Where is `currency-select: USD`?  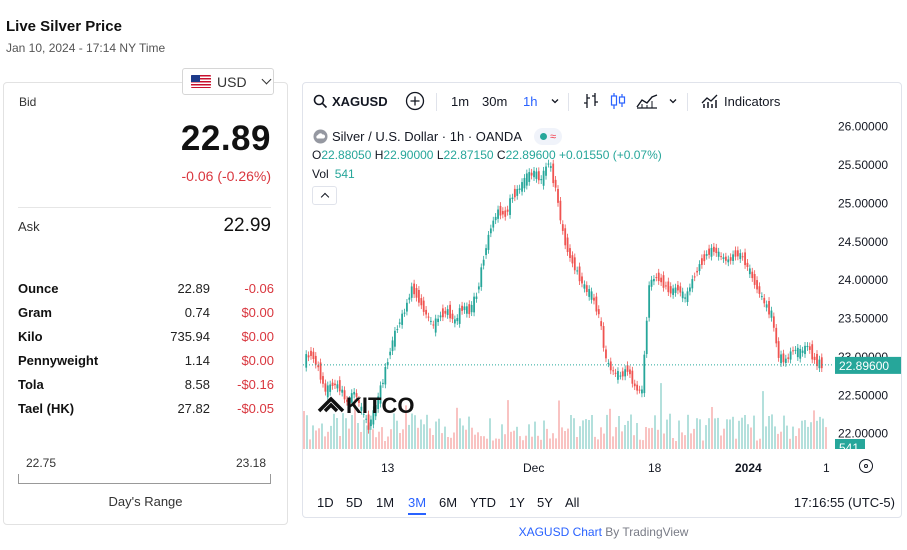
currency-select: USD is located at coordinates (228, 81).